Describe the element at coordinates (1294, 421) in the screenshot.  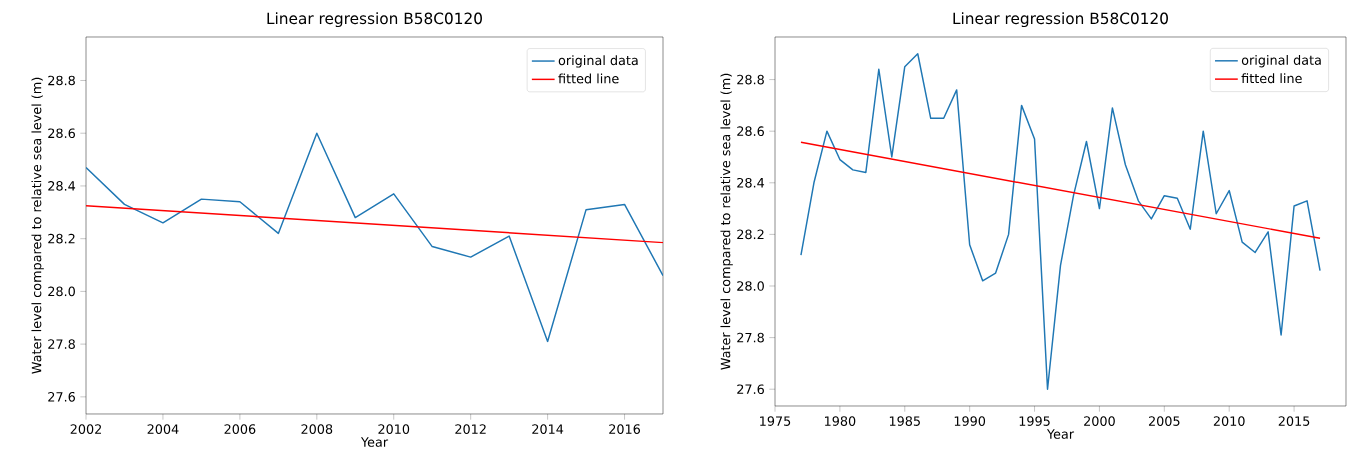
I see `x-tick-label: 2015` at that location.